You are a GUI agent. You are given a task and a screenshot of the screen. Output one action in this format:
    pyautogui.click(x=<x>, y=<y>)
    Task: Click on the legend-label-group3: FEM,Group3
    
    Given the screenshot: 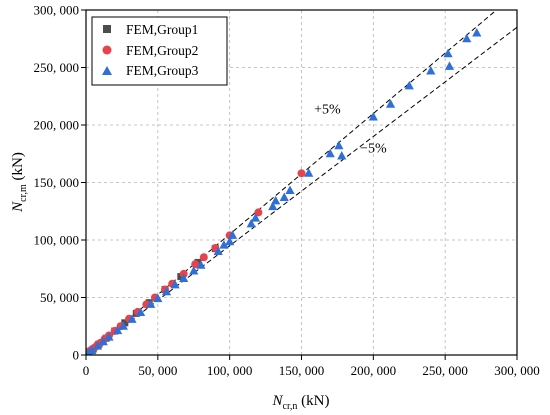 What is the action you would take?
    pyautogui.click(x=162, y=70)
    